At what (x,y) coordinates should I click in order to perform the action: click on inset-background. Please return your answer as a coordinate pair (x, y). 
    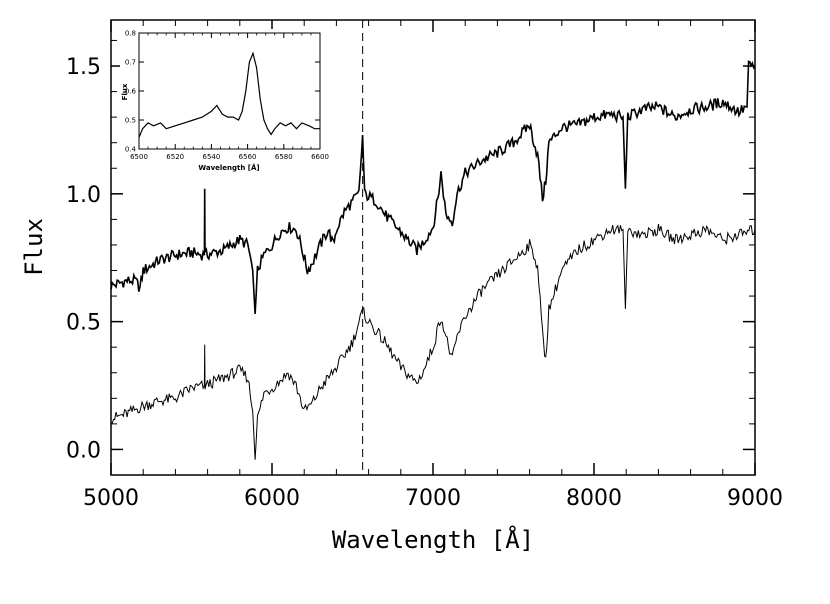
    Looking at the image, I should click on (220, 92).